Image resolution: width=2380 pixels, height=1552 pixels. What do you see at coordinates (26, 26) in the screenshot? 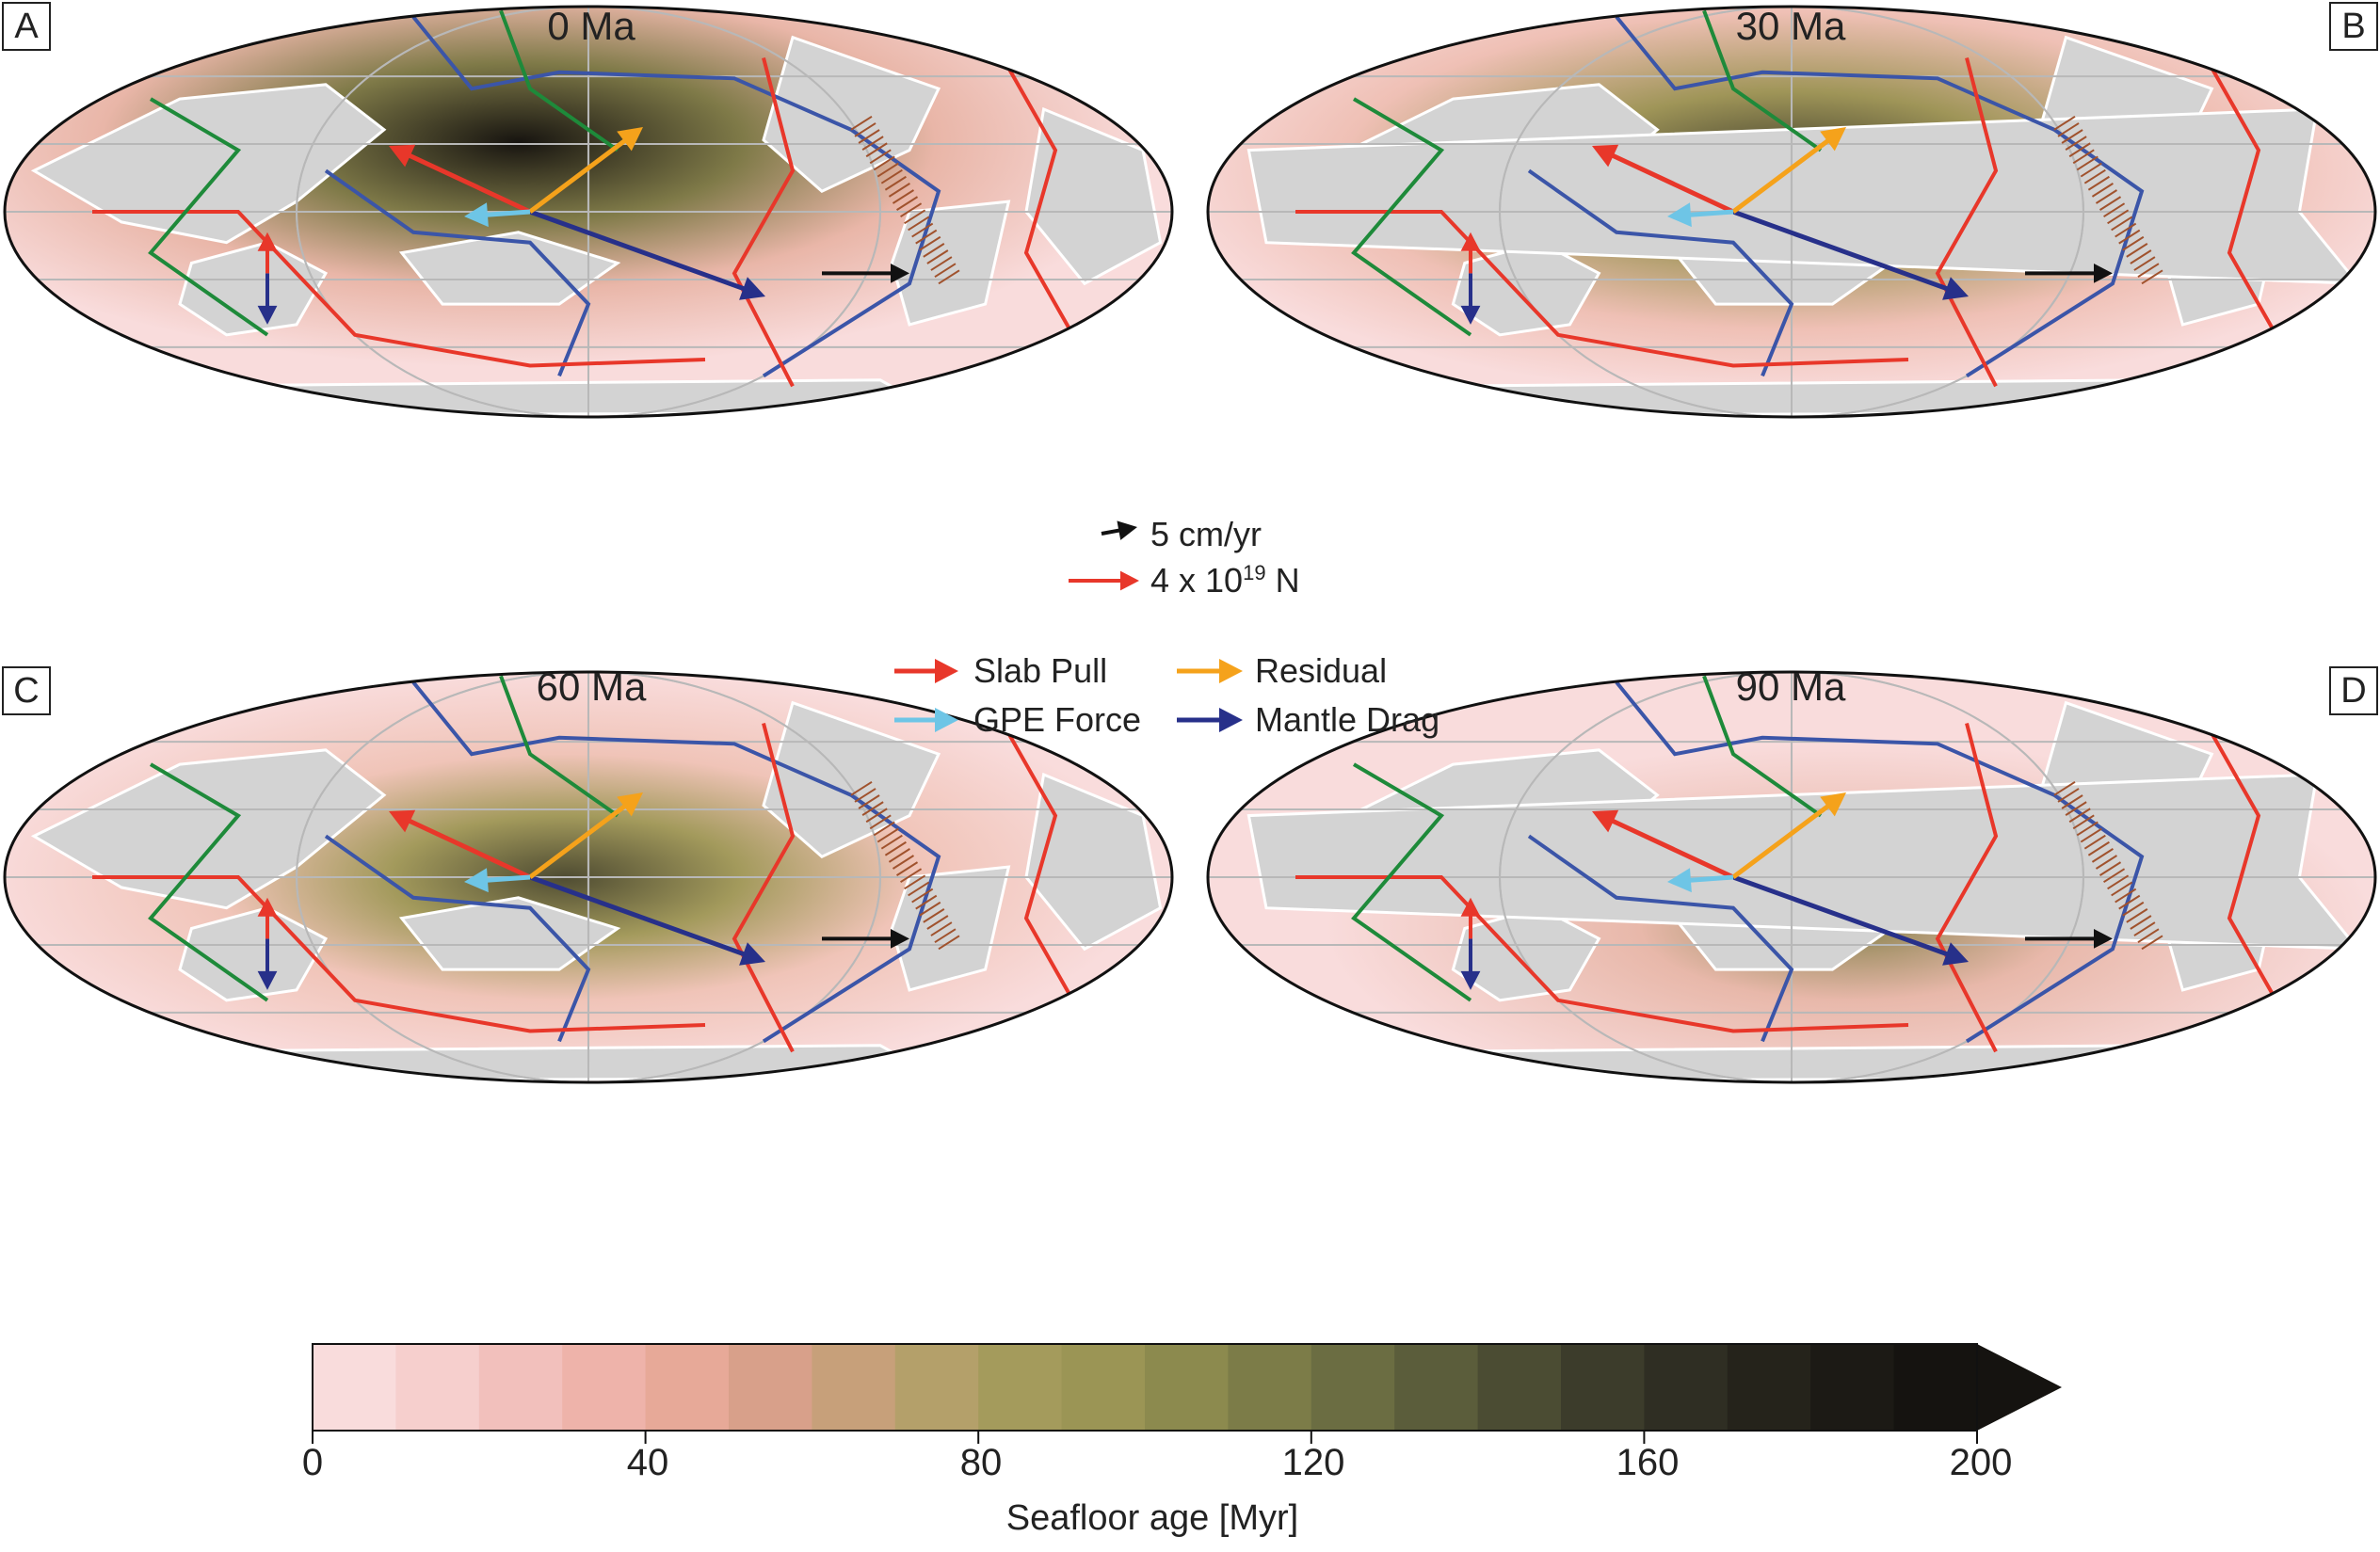
I see `panel-letter-a: A` at bounding box center [26, 26].